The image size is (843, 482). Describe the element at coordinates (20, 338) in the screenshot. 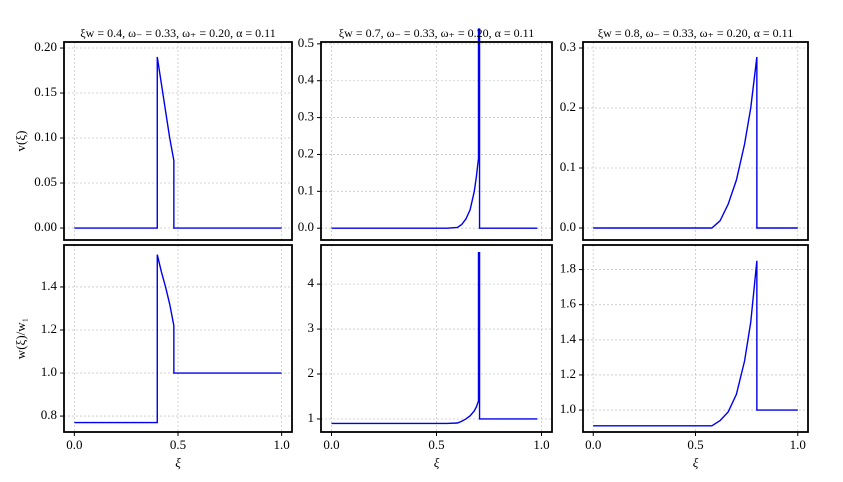

I see `y-axis-label: w(ξ)/w₁` at that location.